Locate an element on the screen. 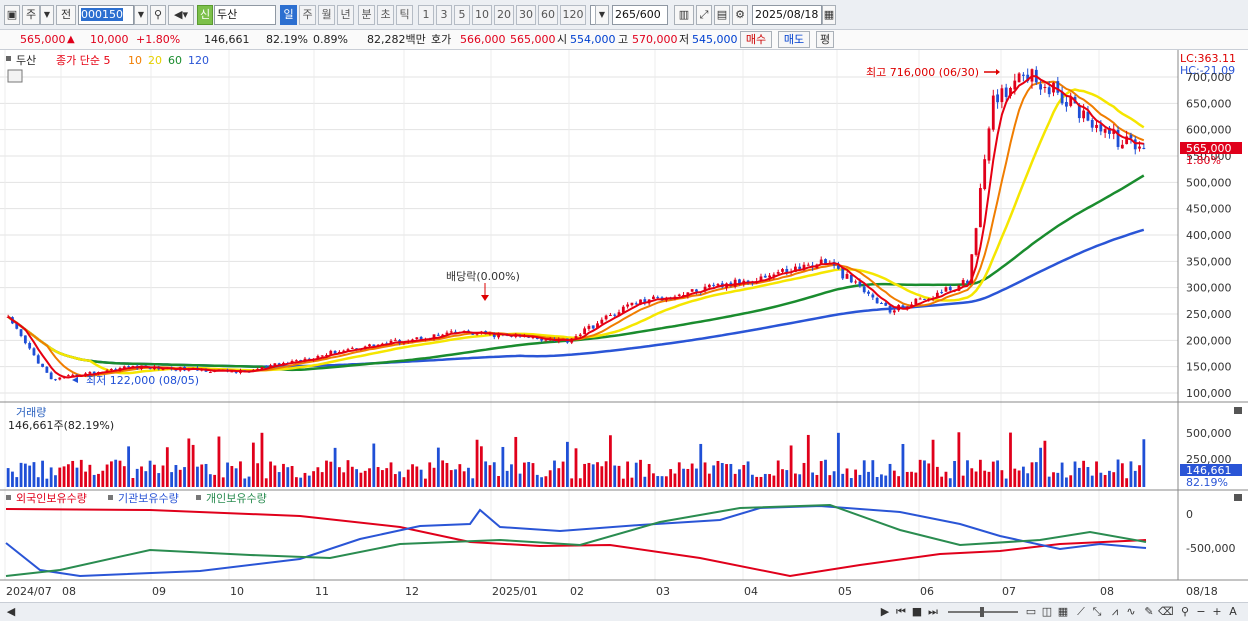  period-minute: 분 is located at coordinates (366, 15).